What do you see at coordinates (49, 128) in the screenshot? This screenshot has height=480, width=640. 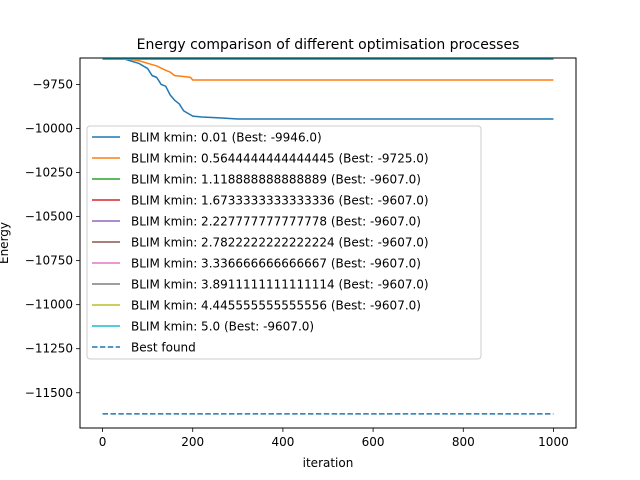 I see `y-tick-label: −10000` at bounding box center [49, 128].